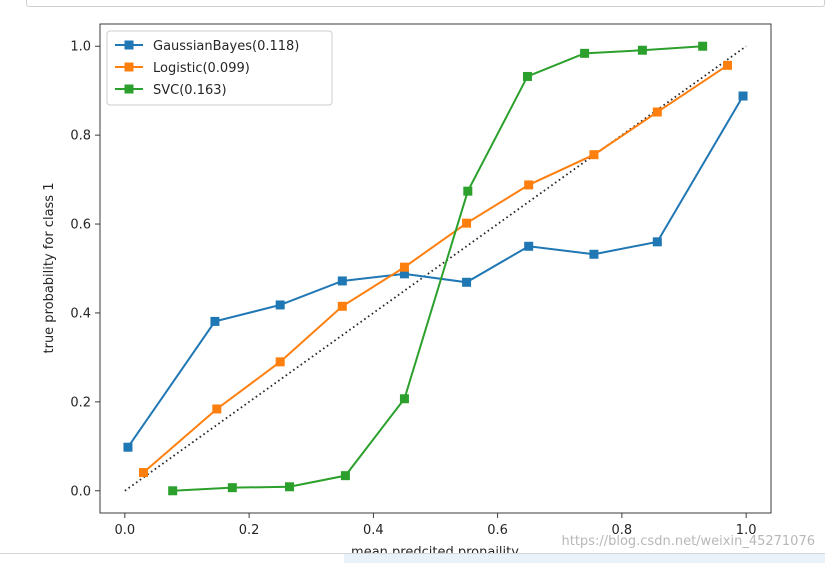  Describe the element at coordinates (80, 225) in the screenshot. I see `y-tick-label: 0.6` at that location.